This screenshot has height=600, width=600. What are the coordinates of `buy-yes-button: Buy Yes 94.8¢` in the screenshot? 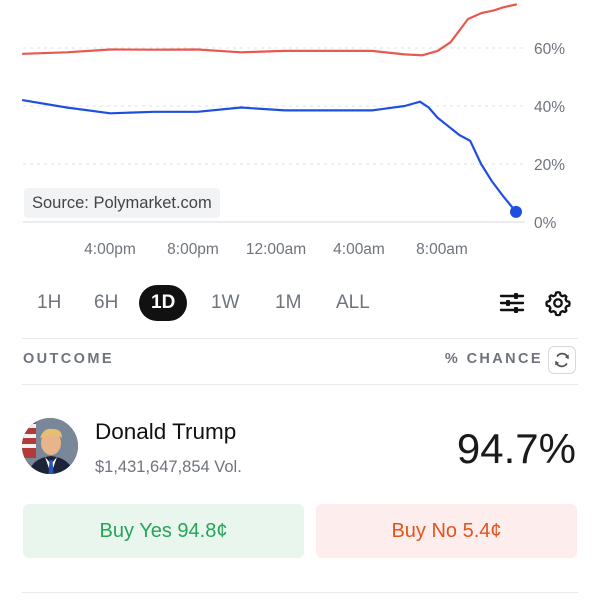 It's located at (163, 531).